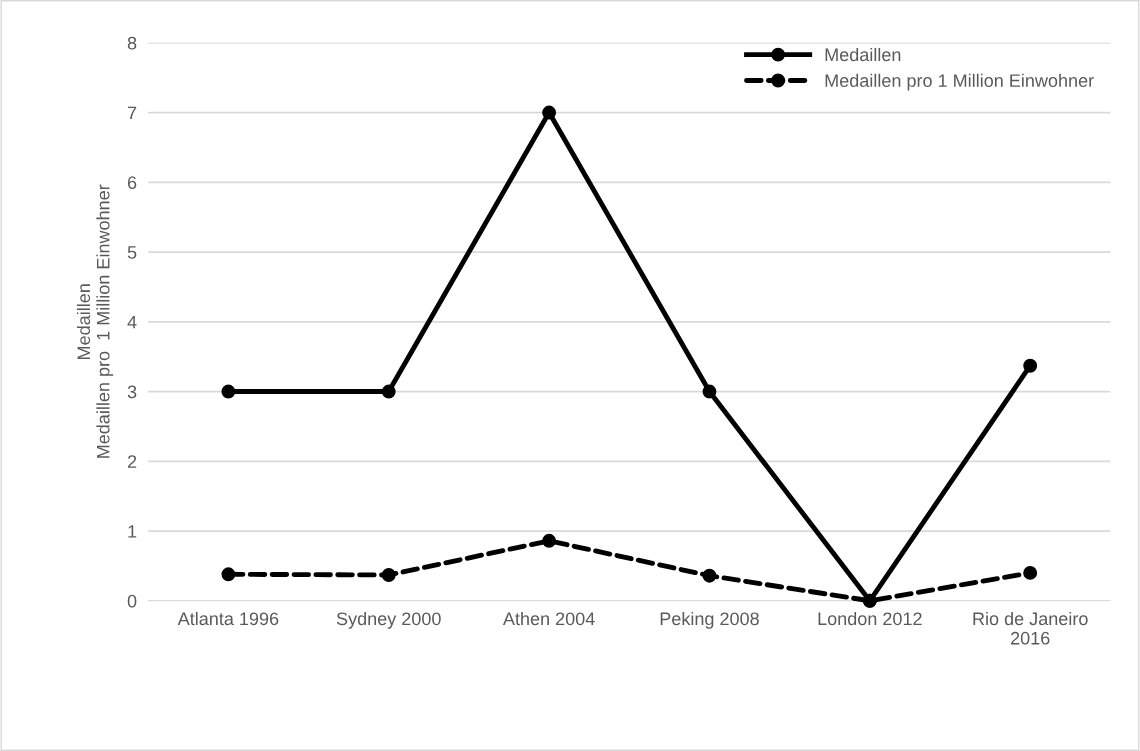 Image resolution: width=1140 pixels, height=751 pixels. I want to click on x-tick-label: Sydney 2000, so click(388, 620).